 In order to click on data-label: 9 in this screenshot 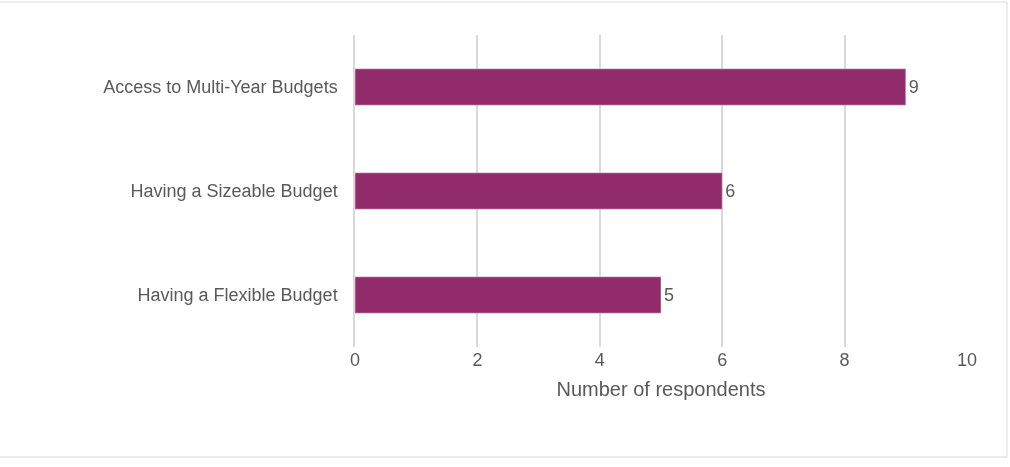, I will do `click(913, 87)`.